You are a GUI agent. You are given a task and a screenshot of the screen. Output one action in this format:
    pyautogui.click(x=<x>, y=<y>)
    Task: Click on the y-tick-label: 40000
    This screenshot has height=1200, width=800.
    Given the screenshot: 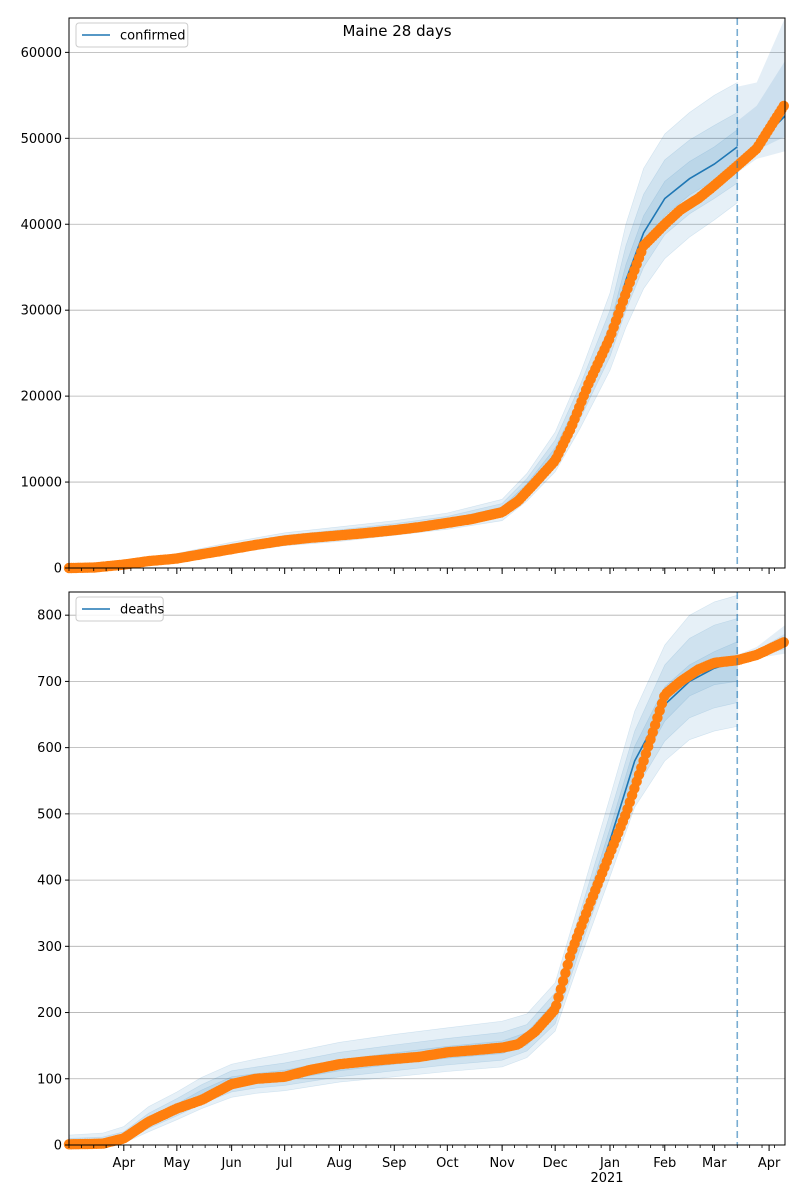 What is the action you would take?
    pyautogui.click(x=41, y=225)
    